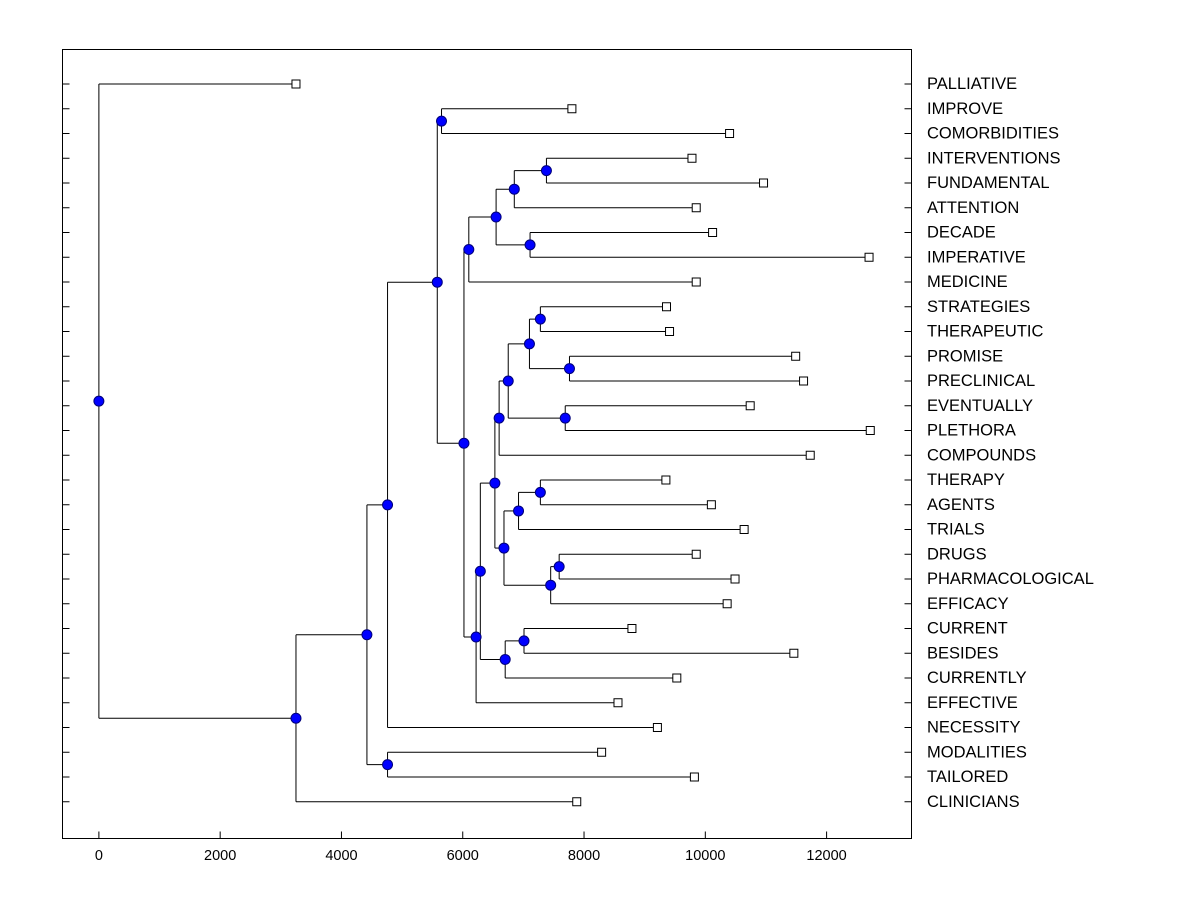 Image resolution: width=1200 pixels, height=900 pixels. What do you see at coordinates (744, 529) in the screenshot?
I see `leaf-marker-trials` at bounding box center [744, 529].